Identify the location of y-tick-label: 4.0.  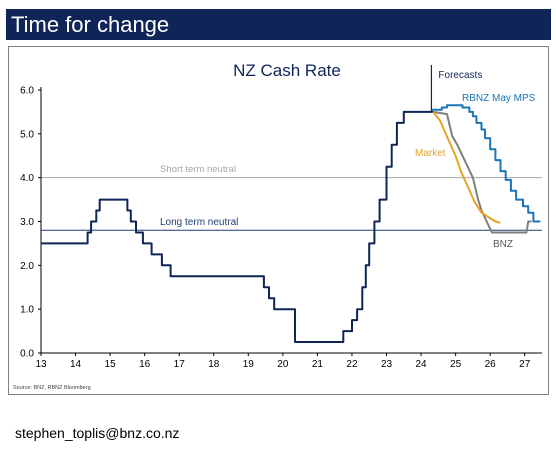
(27, 178).